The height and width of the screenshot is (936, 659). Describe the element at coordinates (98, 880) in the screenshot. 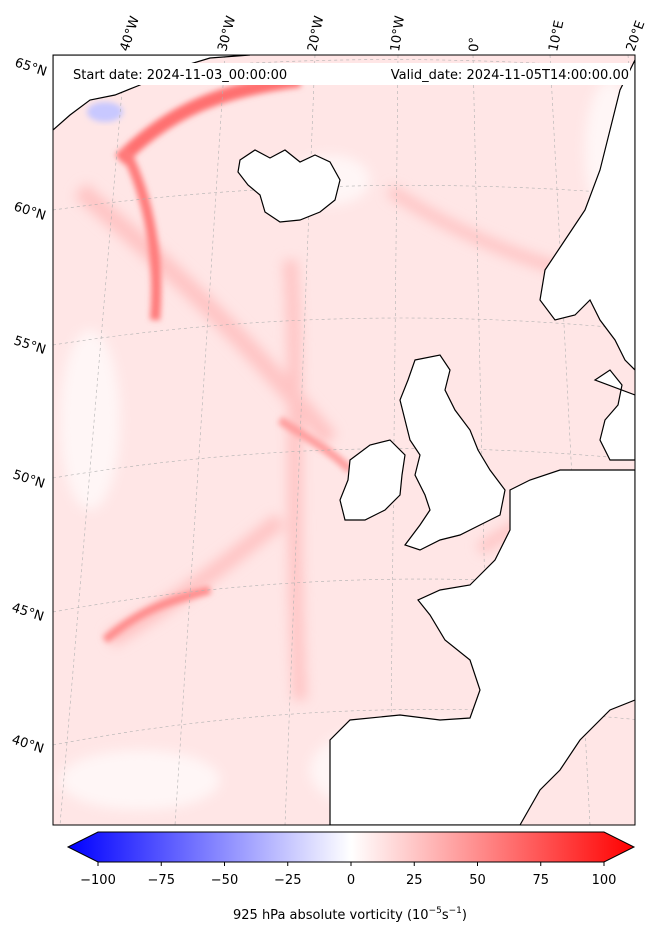

I see `colorbar-tick-label: −100` at that location.